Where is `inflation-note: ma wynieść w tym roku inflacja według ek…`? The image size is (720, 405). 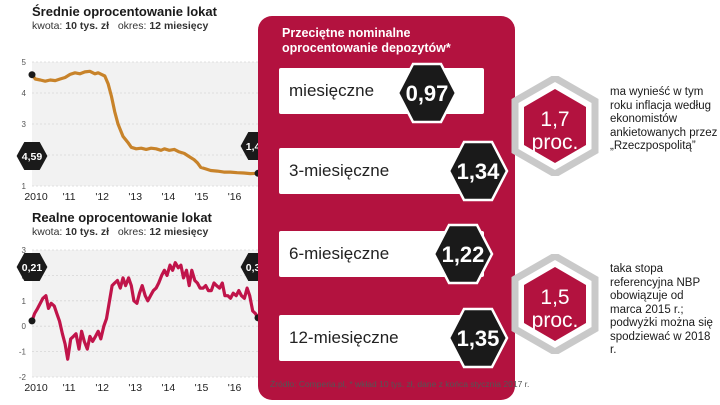 inflation-note: ma wynieść w tym roku inflacja według ek… is located at coordinates (664, 119).